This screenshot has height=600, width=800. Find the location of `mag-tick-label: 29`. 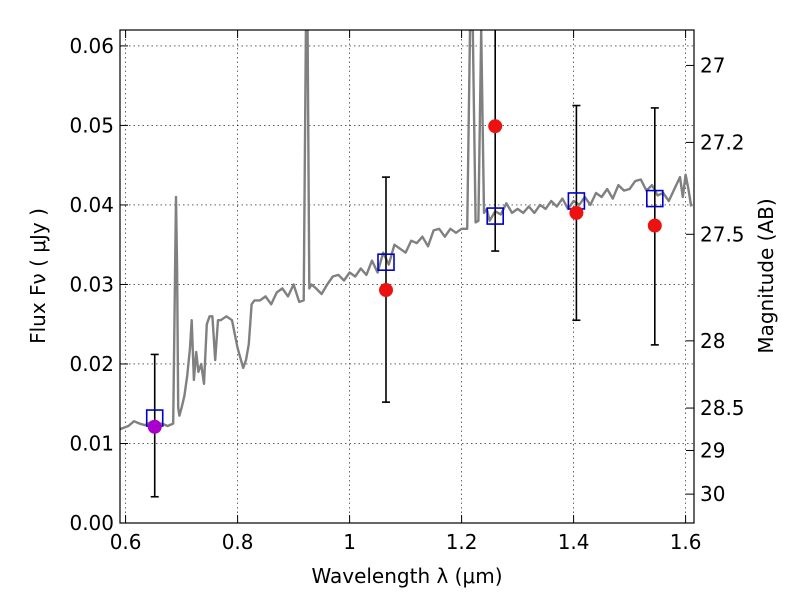

mag-tick-label: 29 is located at coordinates (712, 450).